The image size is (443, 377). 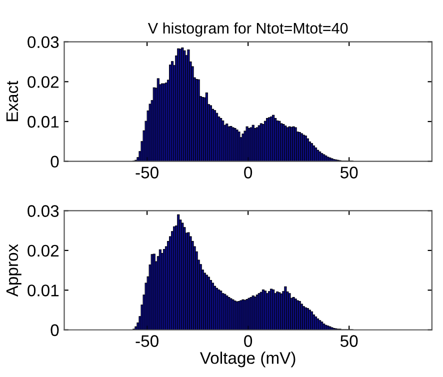 What do you see at coordinates (14, 270) in the screenshot?
I see `y-axis-title: Approx` at bounding box center [14, 270].